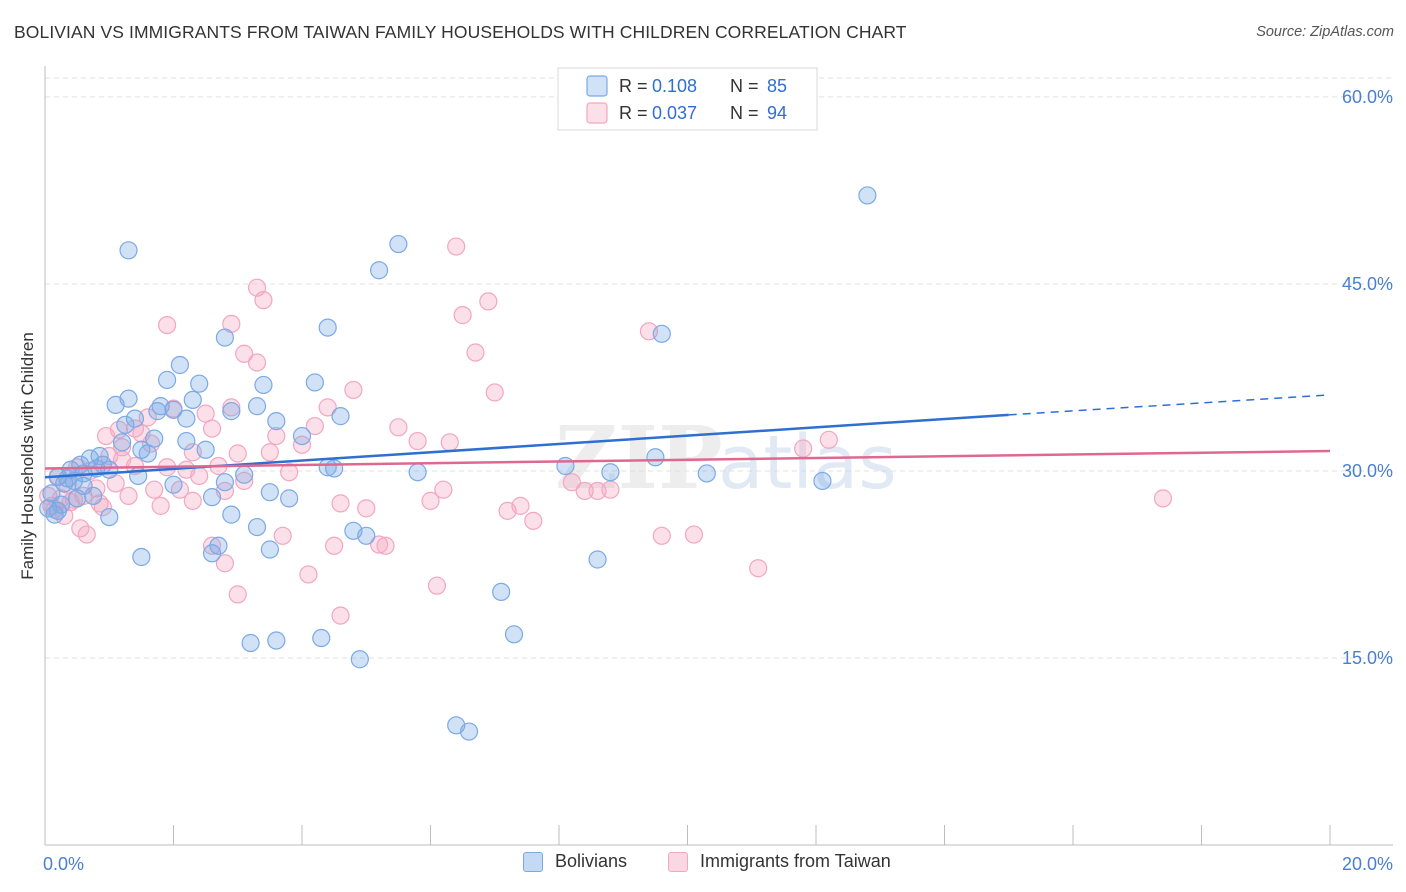 The image size is (1406, 892). I want to click on x-tick-label-1: 20.0%, so click(1367, 864).